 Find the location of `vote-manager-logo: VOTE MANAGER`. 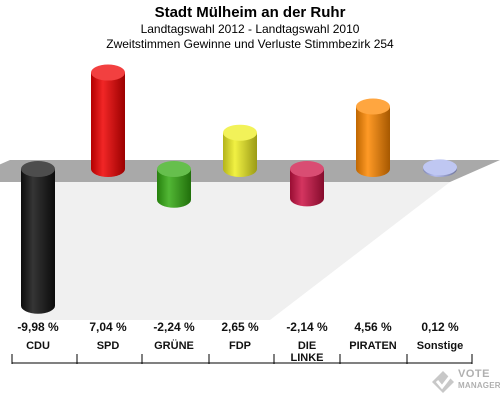

vote-manager-logo: VOTE MANAGER is located at coordinates (464, 381).